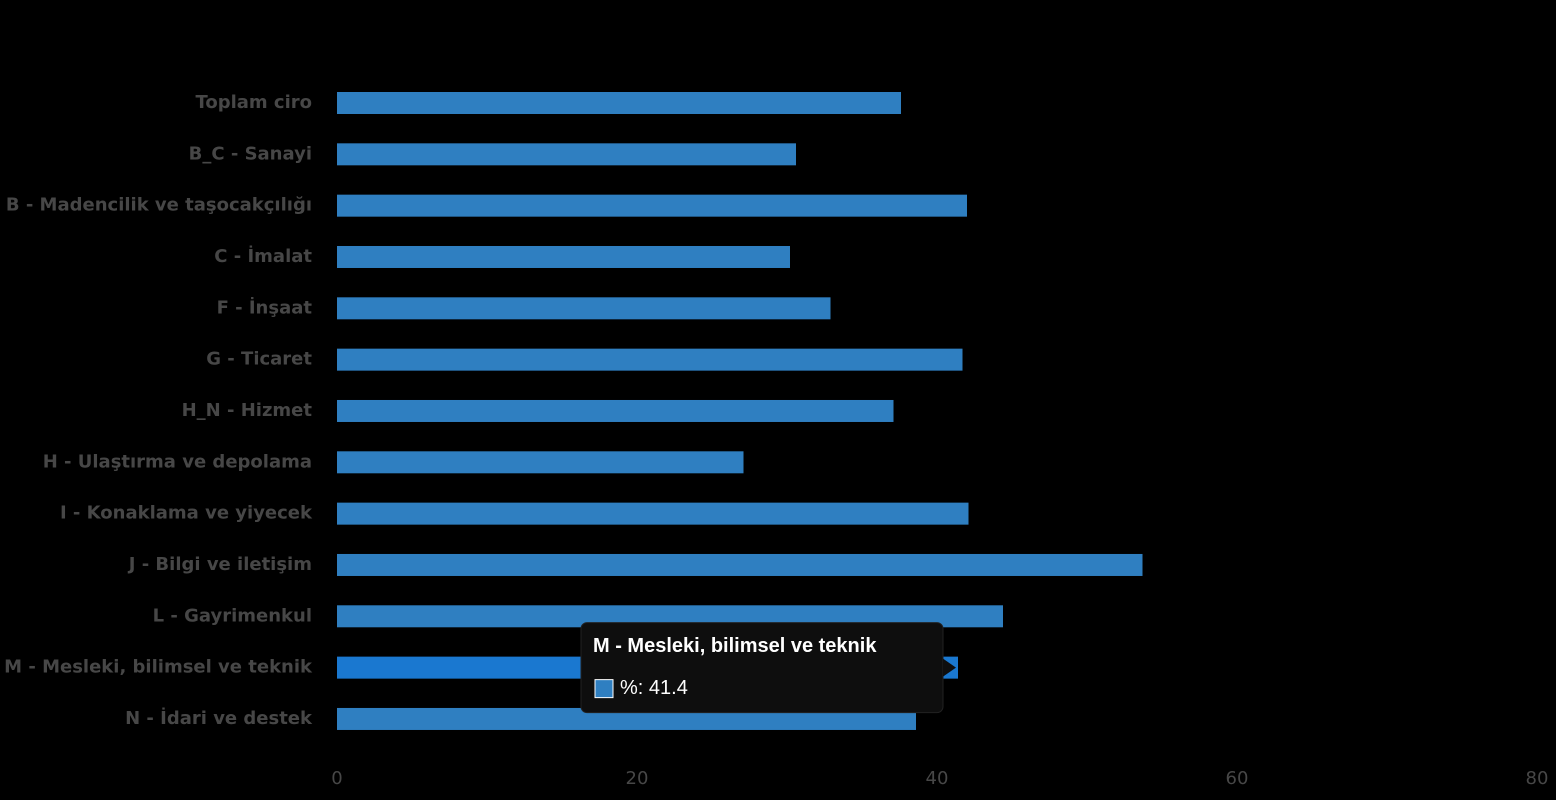  Describe the element at coordinates (654, 688) in the screenshot. I see `tooltip-value: %: 41.4` at that location.